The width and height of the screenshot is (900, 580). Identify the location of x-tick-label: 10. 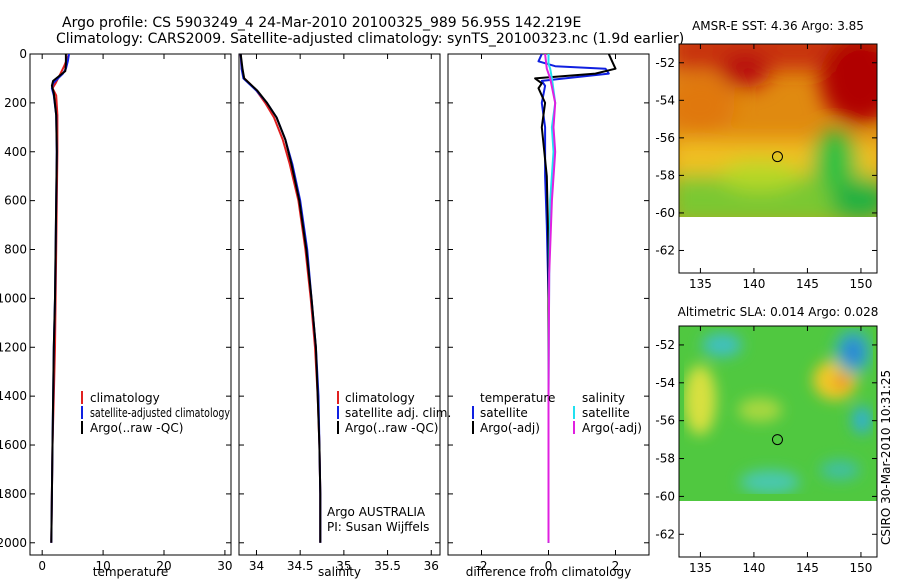
(102, 566).